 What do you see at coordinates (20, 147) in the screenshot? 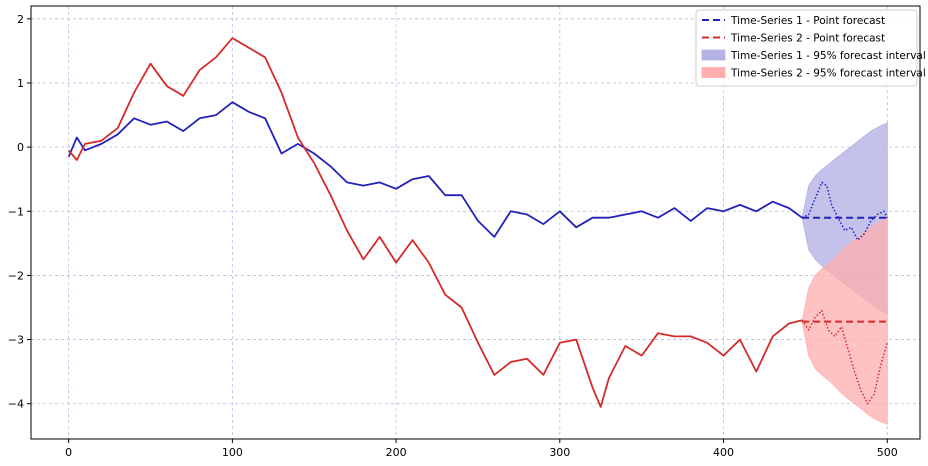
I see `y-tick-label: 0` at bounding box center [20, 147].